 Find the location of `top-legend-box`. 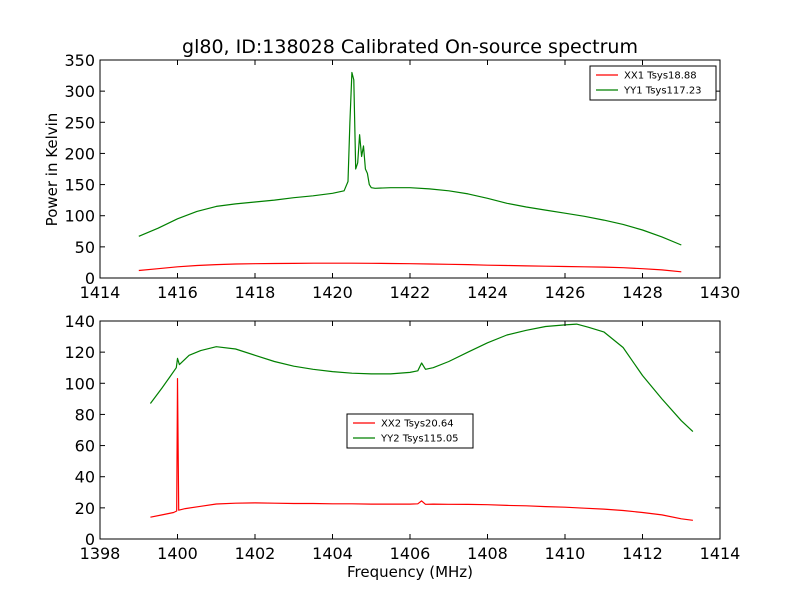

top-legend-box is located at coordinates (653, 83).